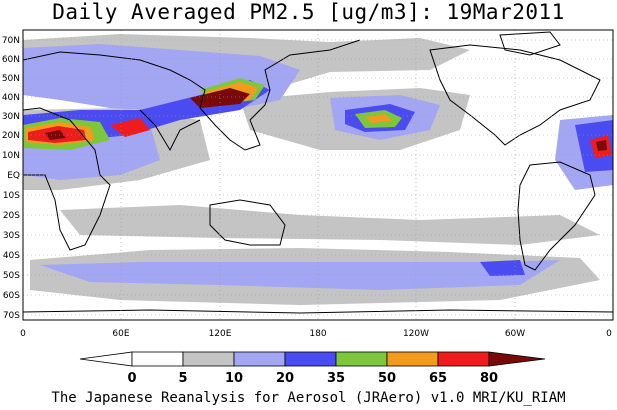 Image resolution: width=617 pixels, height=410 pixels. I want to click on coast-greenland, so click(530, 43).